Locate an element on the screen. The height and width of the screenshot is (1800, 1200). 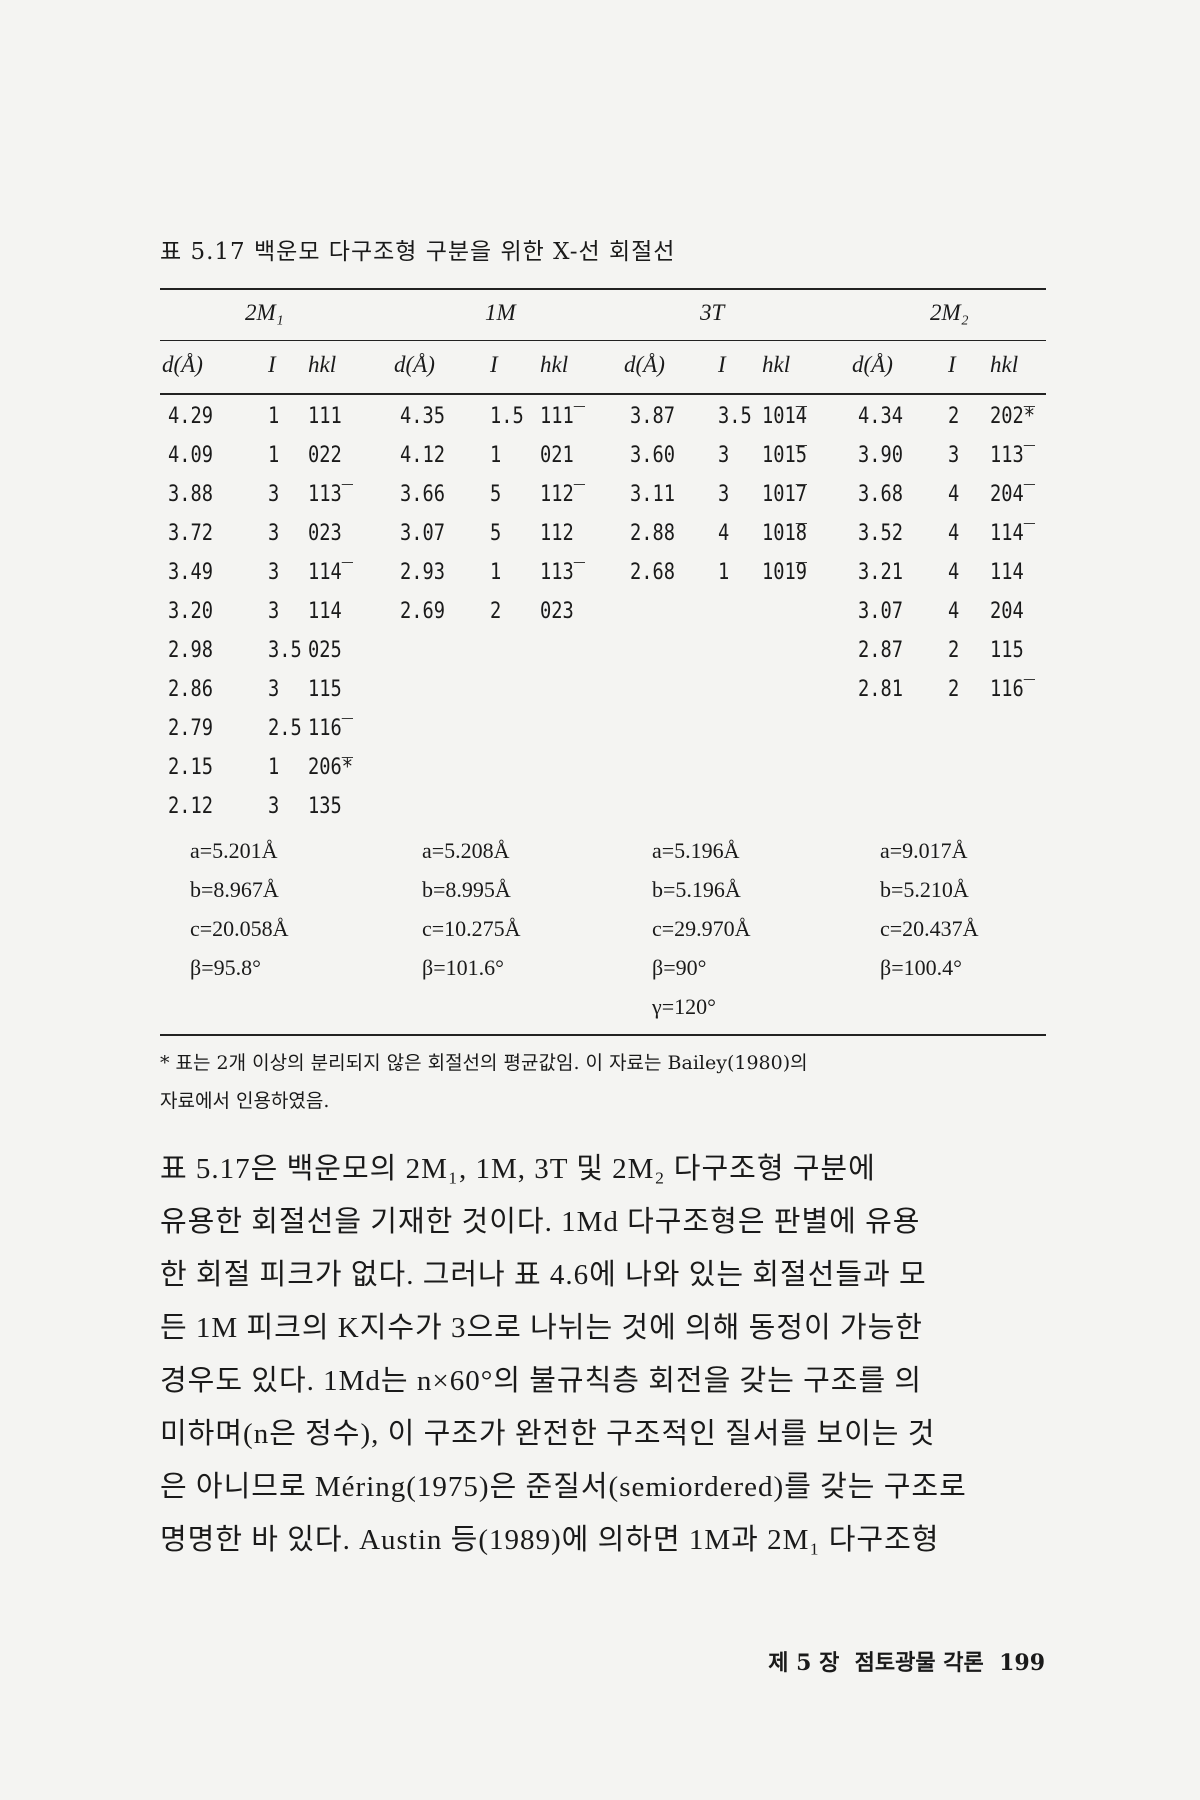
table-cell: 3.68 is located at coordinates (881, 494).